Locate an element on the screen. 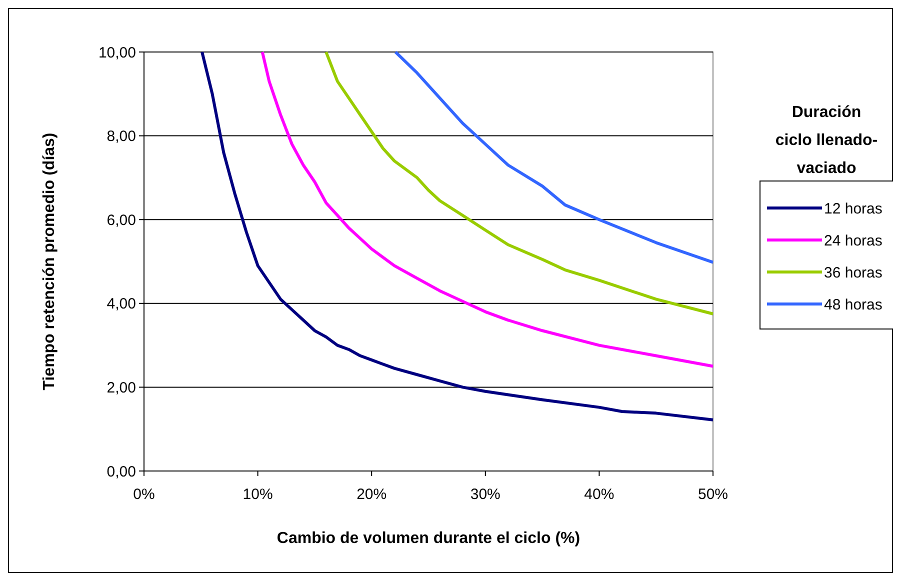 The image size is (901, 581). x-tick-label: 30% is located at coordinates (485, 494).